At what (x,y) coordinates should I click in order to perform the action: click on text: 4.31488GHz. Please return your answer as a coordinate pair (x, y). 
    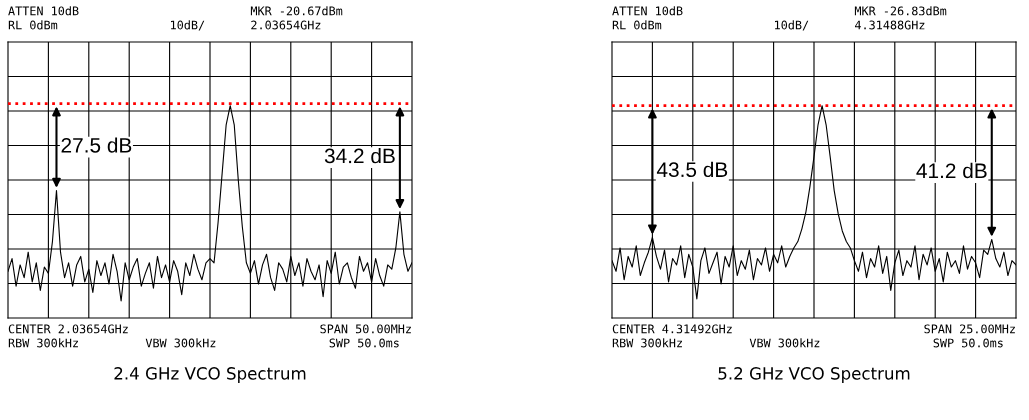
    Looking at the image, I should click on (889, 25).